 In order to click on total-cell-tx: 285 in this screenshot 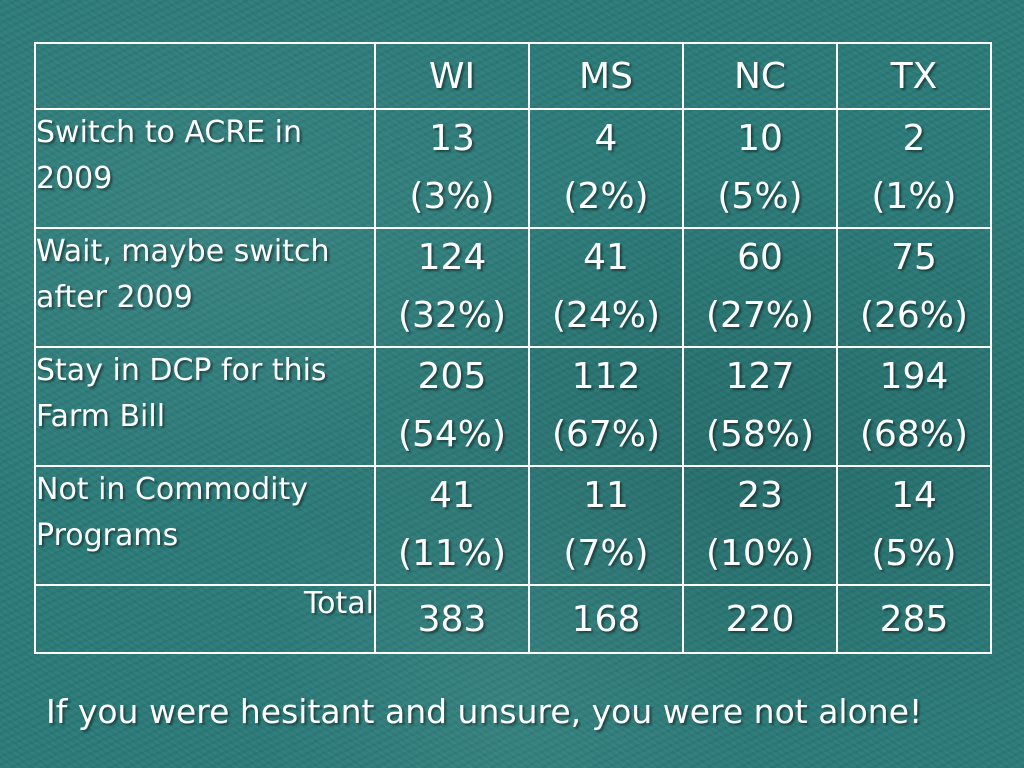, I will do `click(914, 619)`.